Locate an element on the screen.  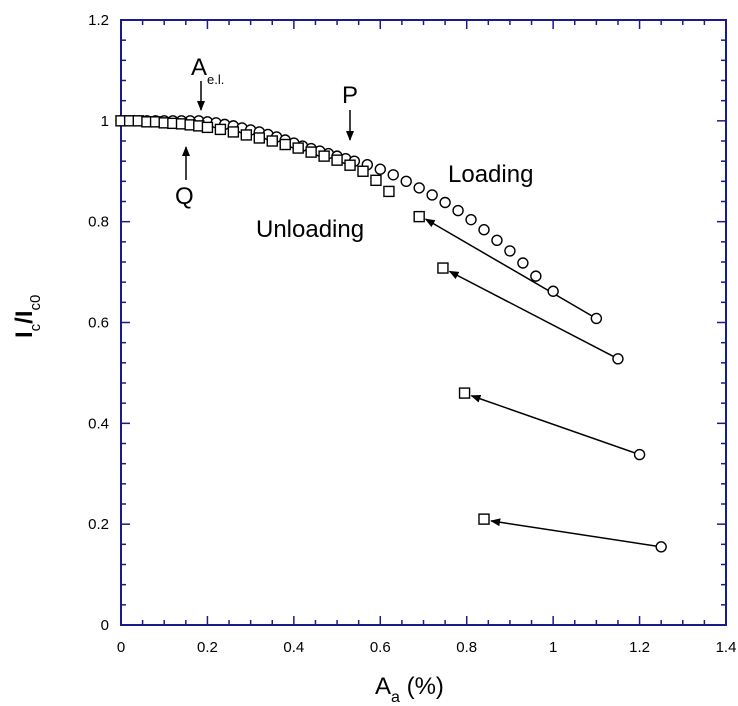
x-tick-label: 1.4 is located at coordinates (726, 647).